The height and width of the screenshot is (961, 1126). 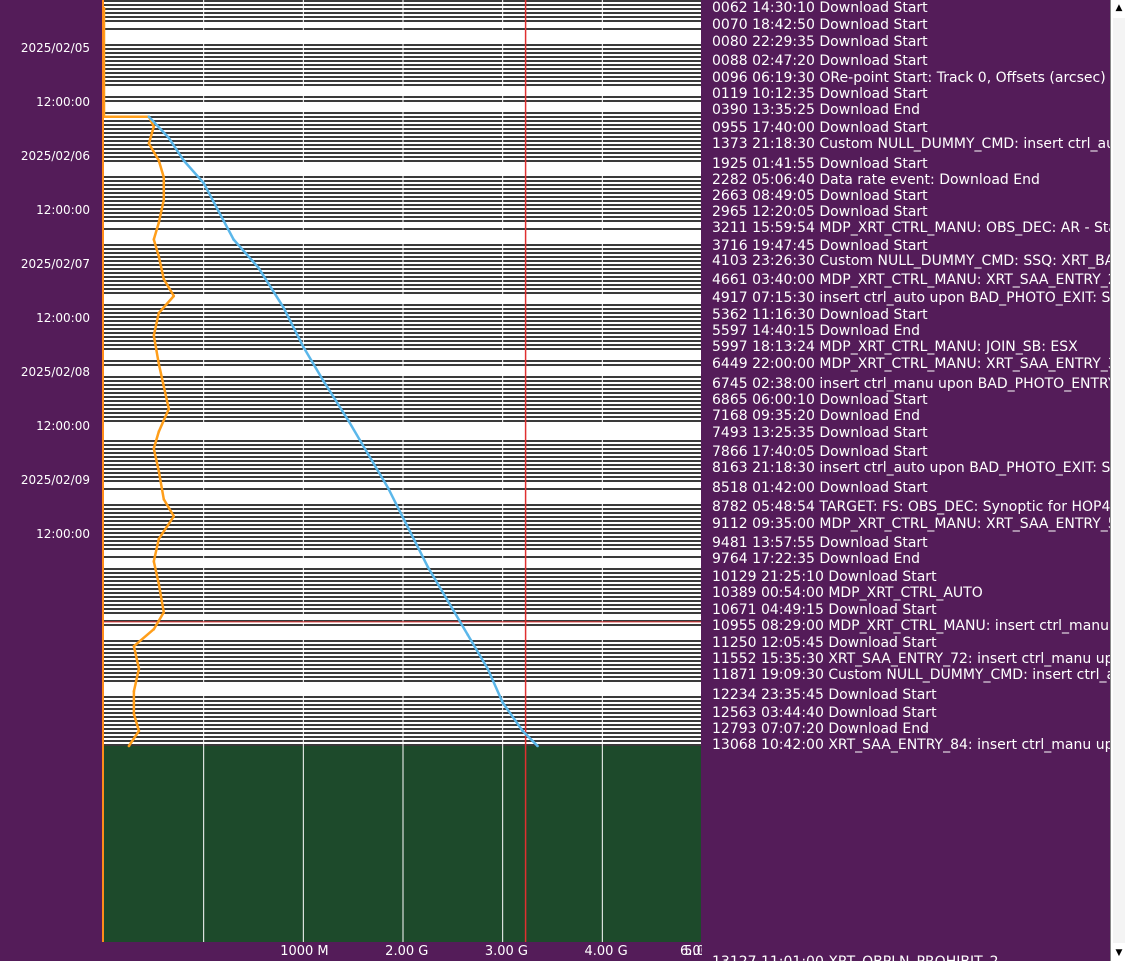 I want to click on log-entry: 0119 10:12:35 Download Start, so click(x=820, y=94).